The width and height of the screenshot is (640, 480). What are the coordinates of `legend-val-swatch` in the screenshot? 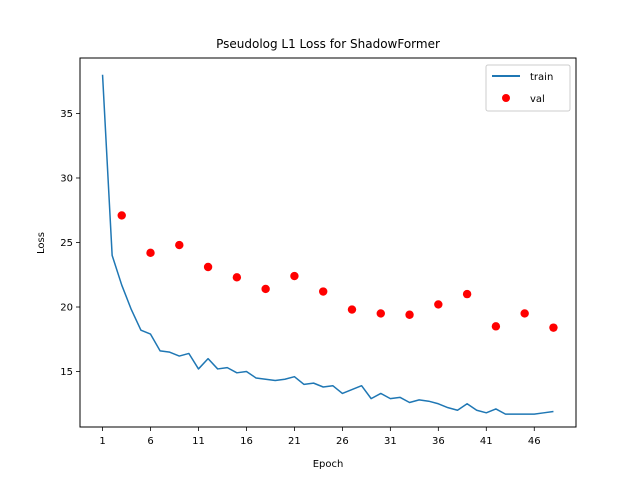 It's located at (506, 98).